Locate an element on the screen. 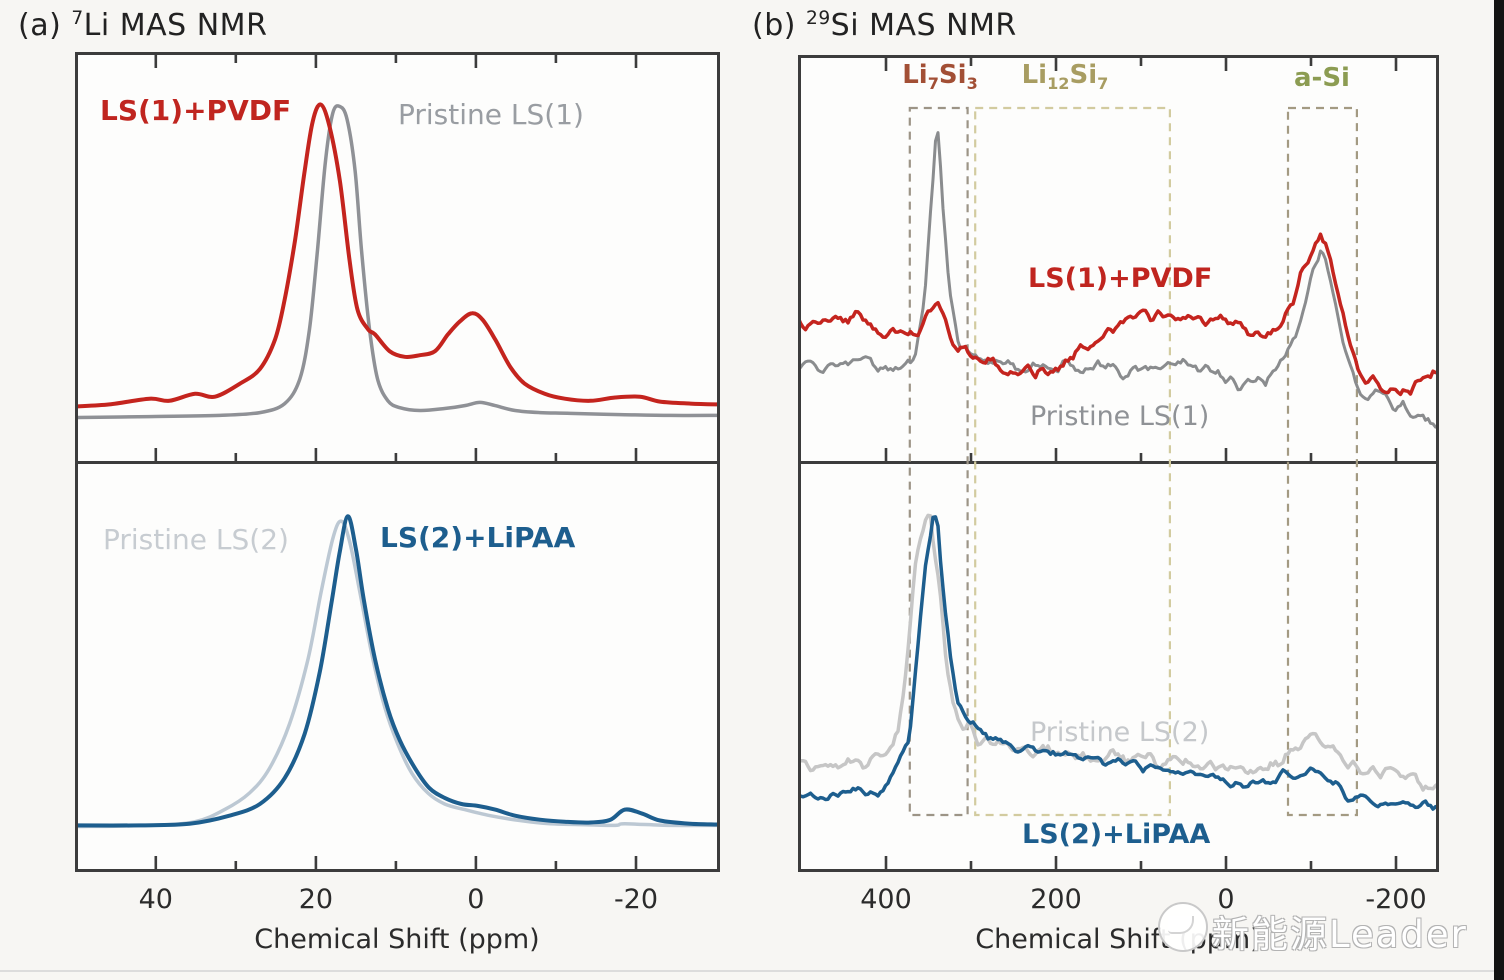  curve-label-ls1-pvdf-b: LS(1)+PVDF is located at coordinates (1120, 278).